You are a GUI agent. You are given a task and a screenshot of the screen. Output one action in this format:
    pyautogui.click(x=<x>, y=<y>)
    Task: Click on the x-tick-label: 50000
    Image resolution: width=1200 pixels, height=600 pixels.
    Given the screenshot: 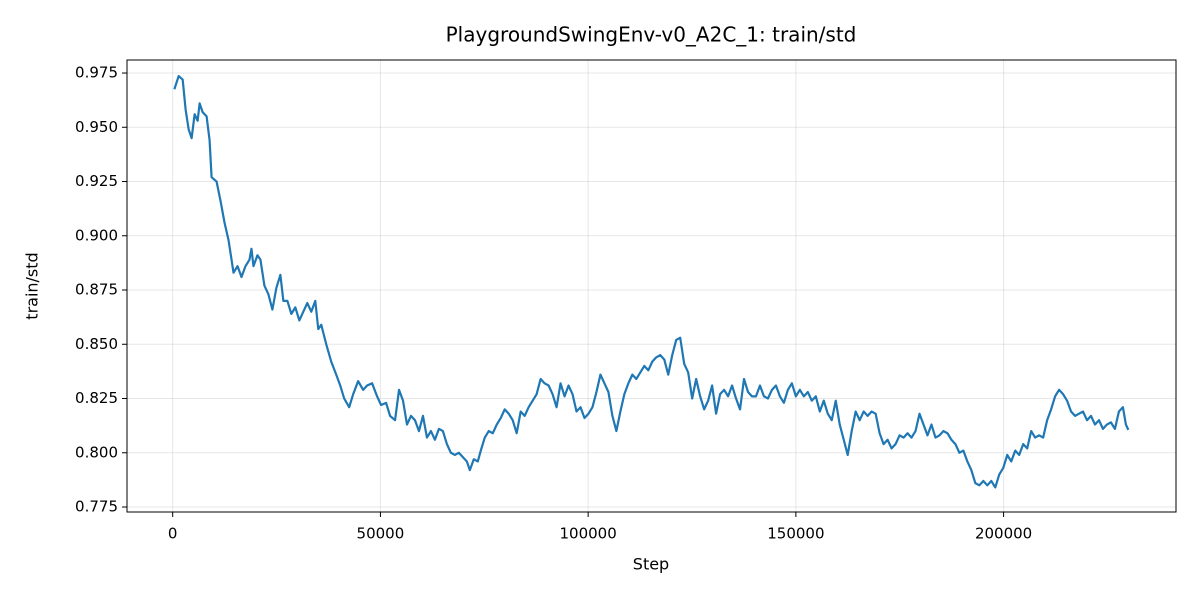 What is the action you would take?
    pyautogui.click(x=381, y=534)
    